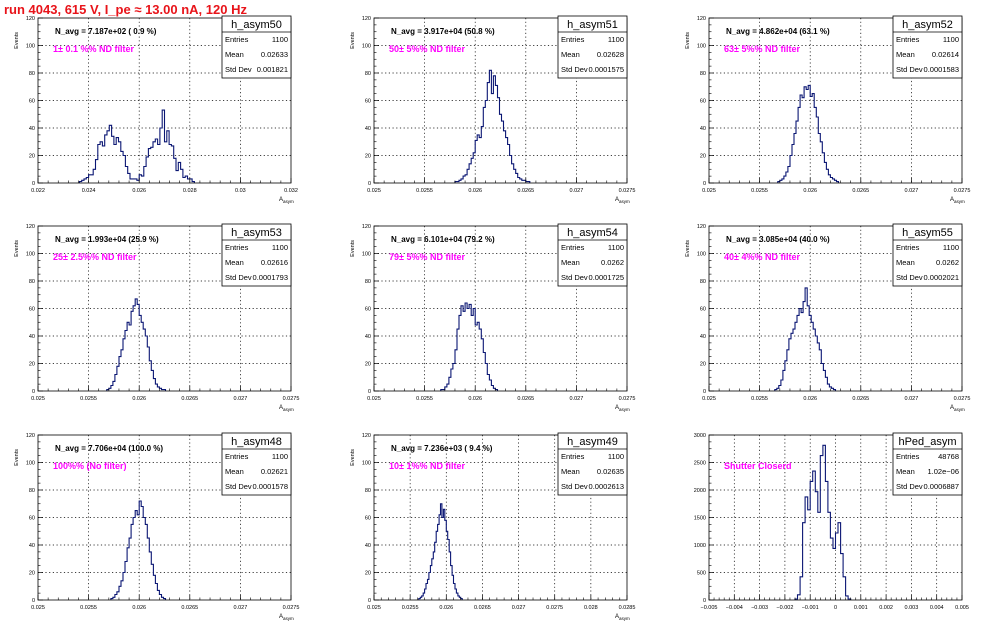 The image size is (998, 624). What do you see at coordinates (610, 471) in the screenshot?
I see `stats-mean-value: 0.02635` at bounding box center [610, 471].